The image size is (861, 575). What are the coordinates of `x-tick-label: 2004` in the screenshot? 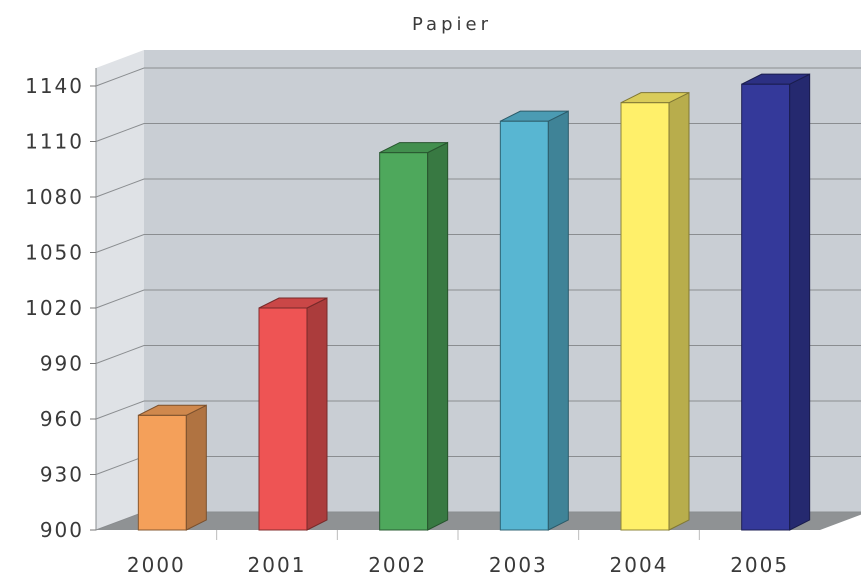 It's located at (639, 564).